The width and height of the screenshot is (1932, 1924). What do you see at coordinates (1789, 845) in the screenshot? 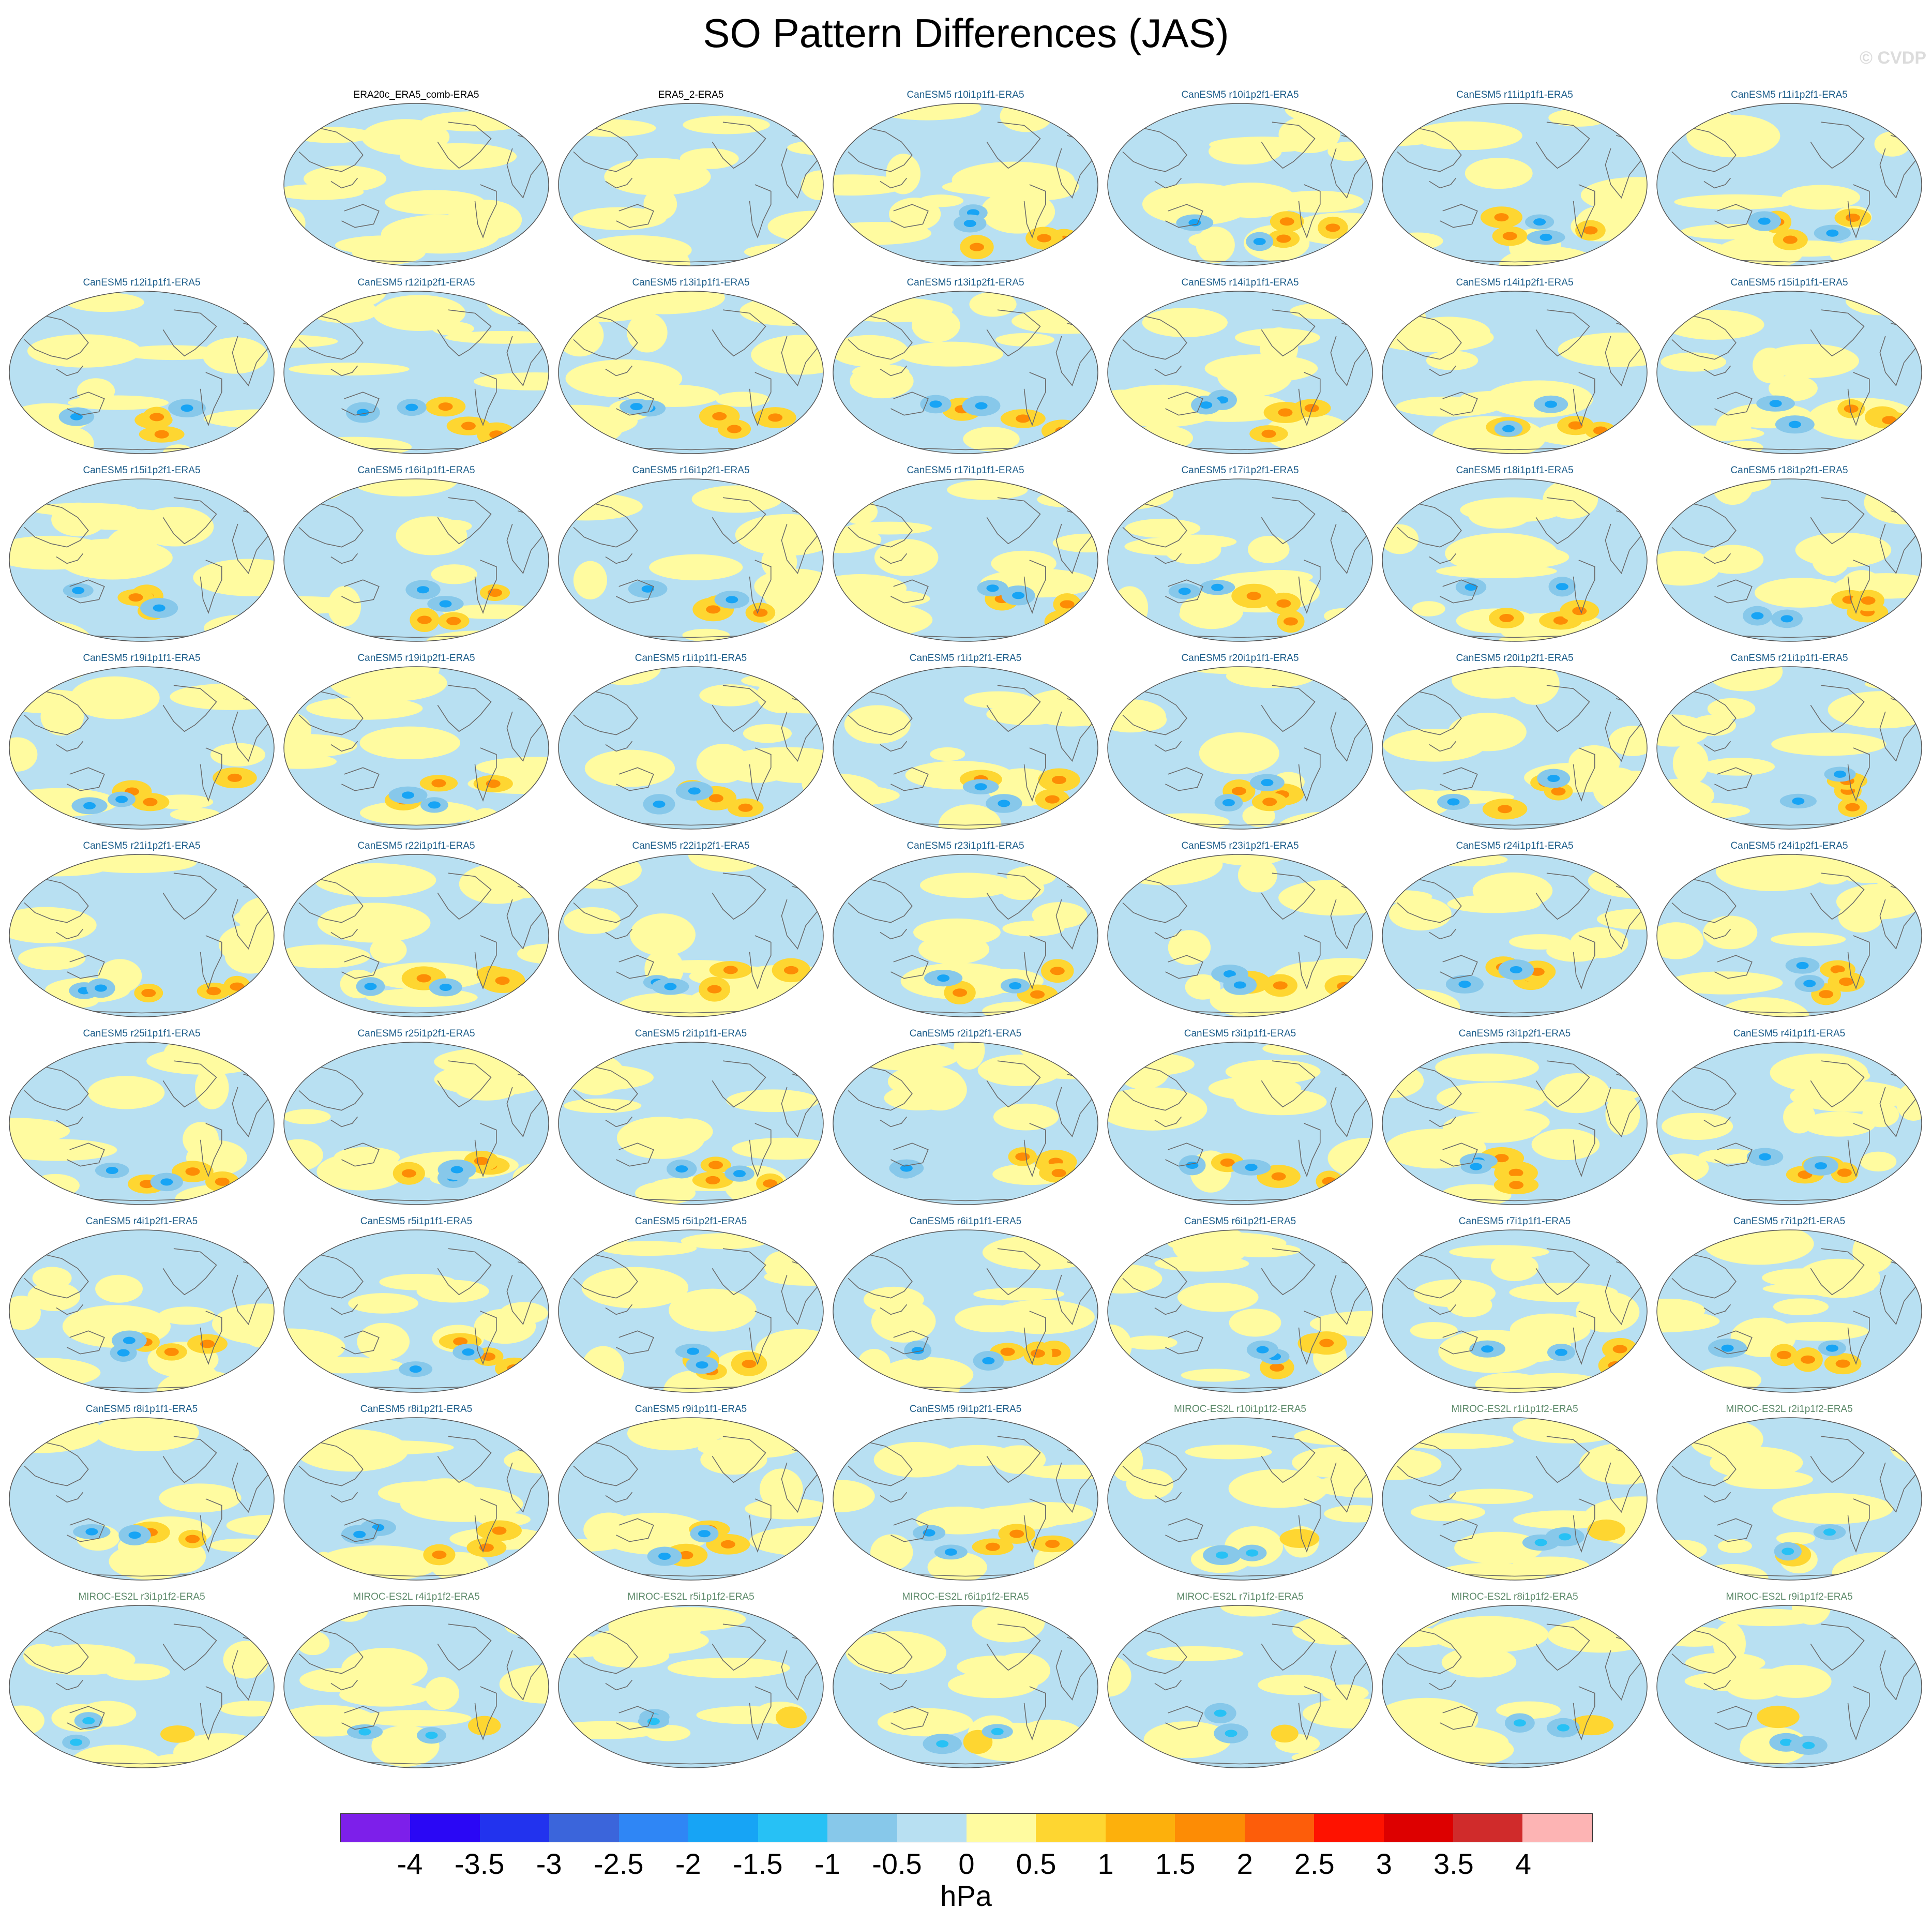
I see `panel-title: CanESM5 r24i1p2f1-ERA5` at bounding box center [1789, 845].